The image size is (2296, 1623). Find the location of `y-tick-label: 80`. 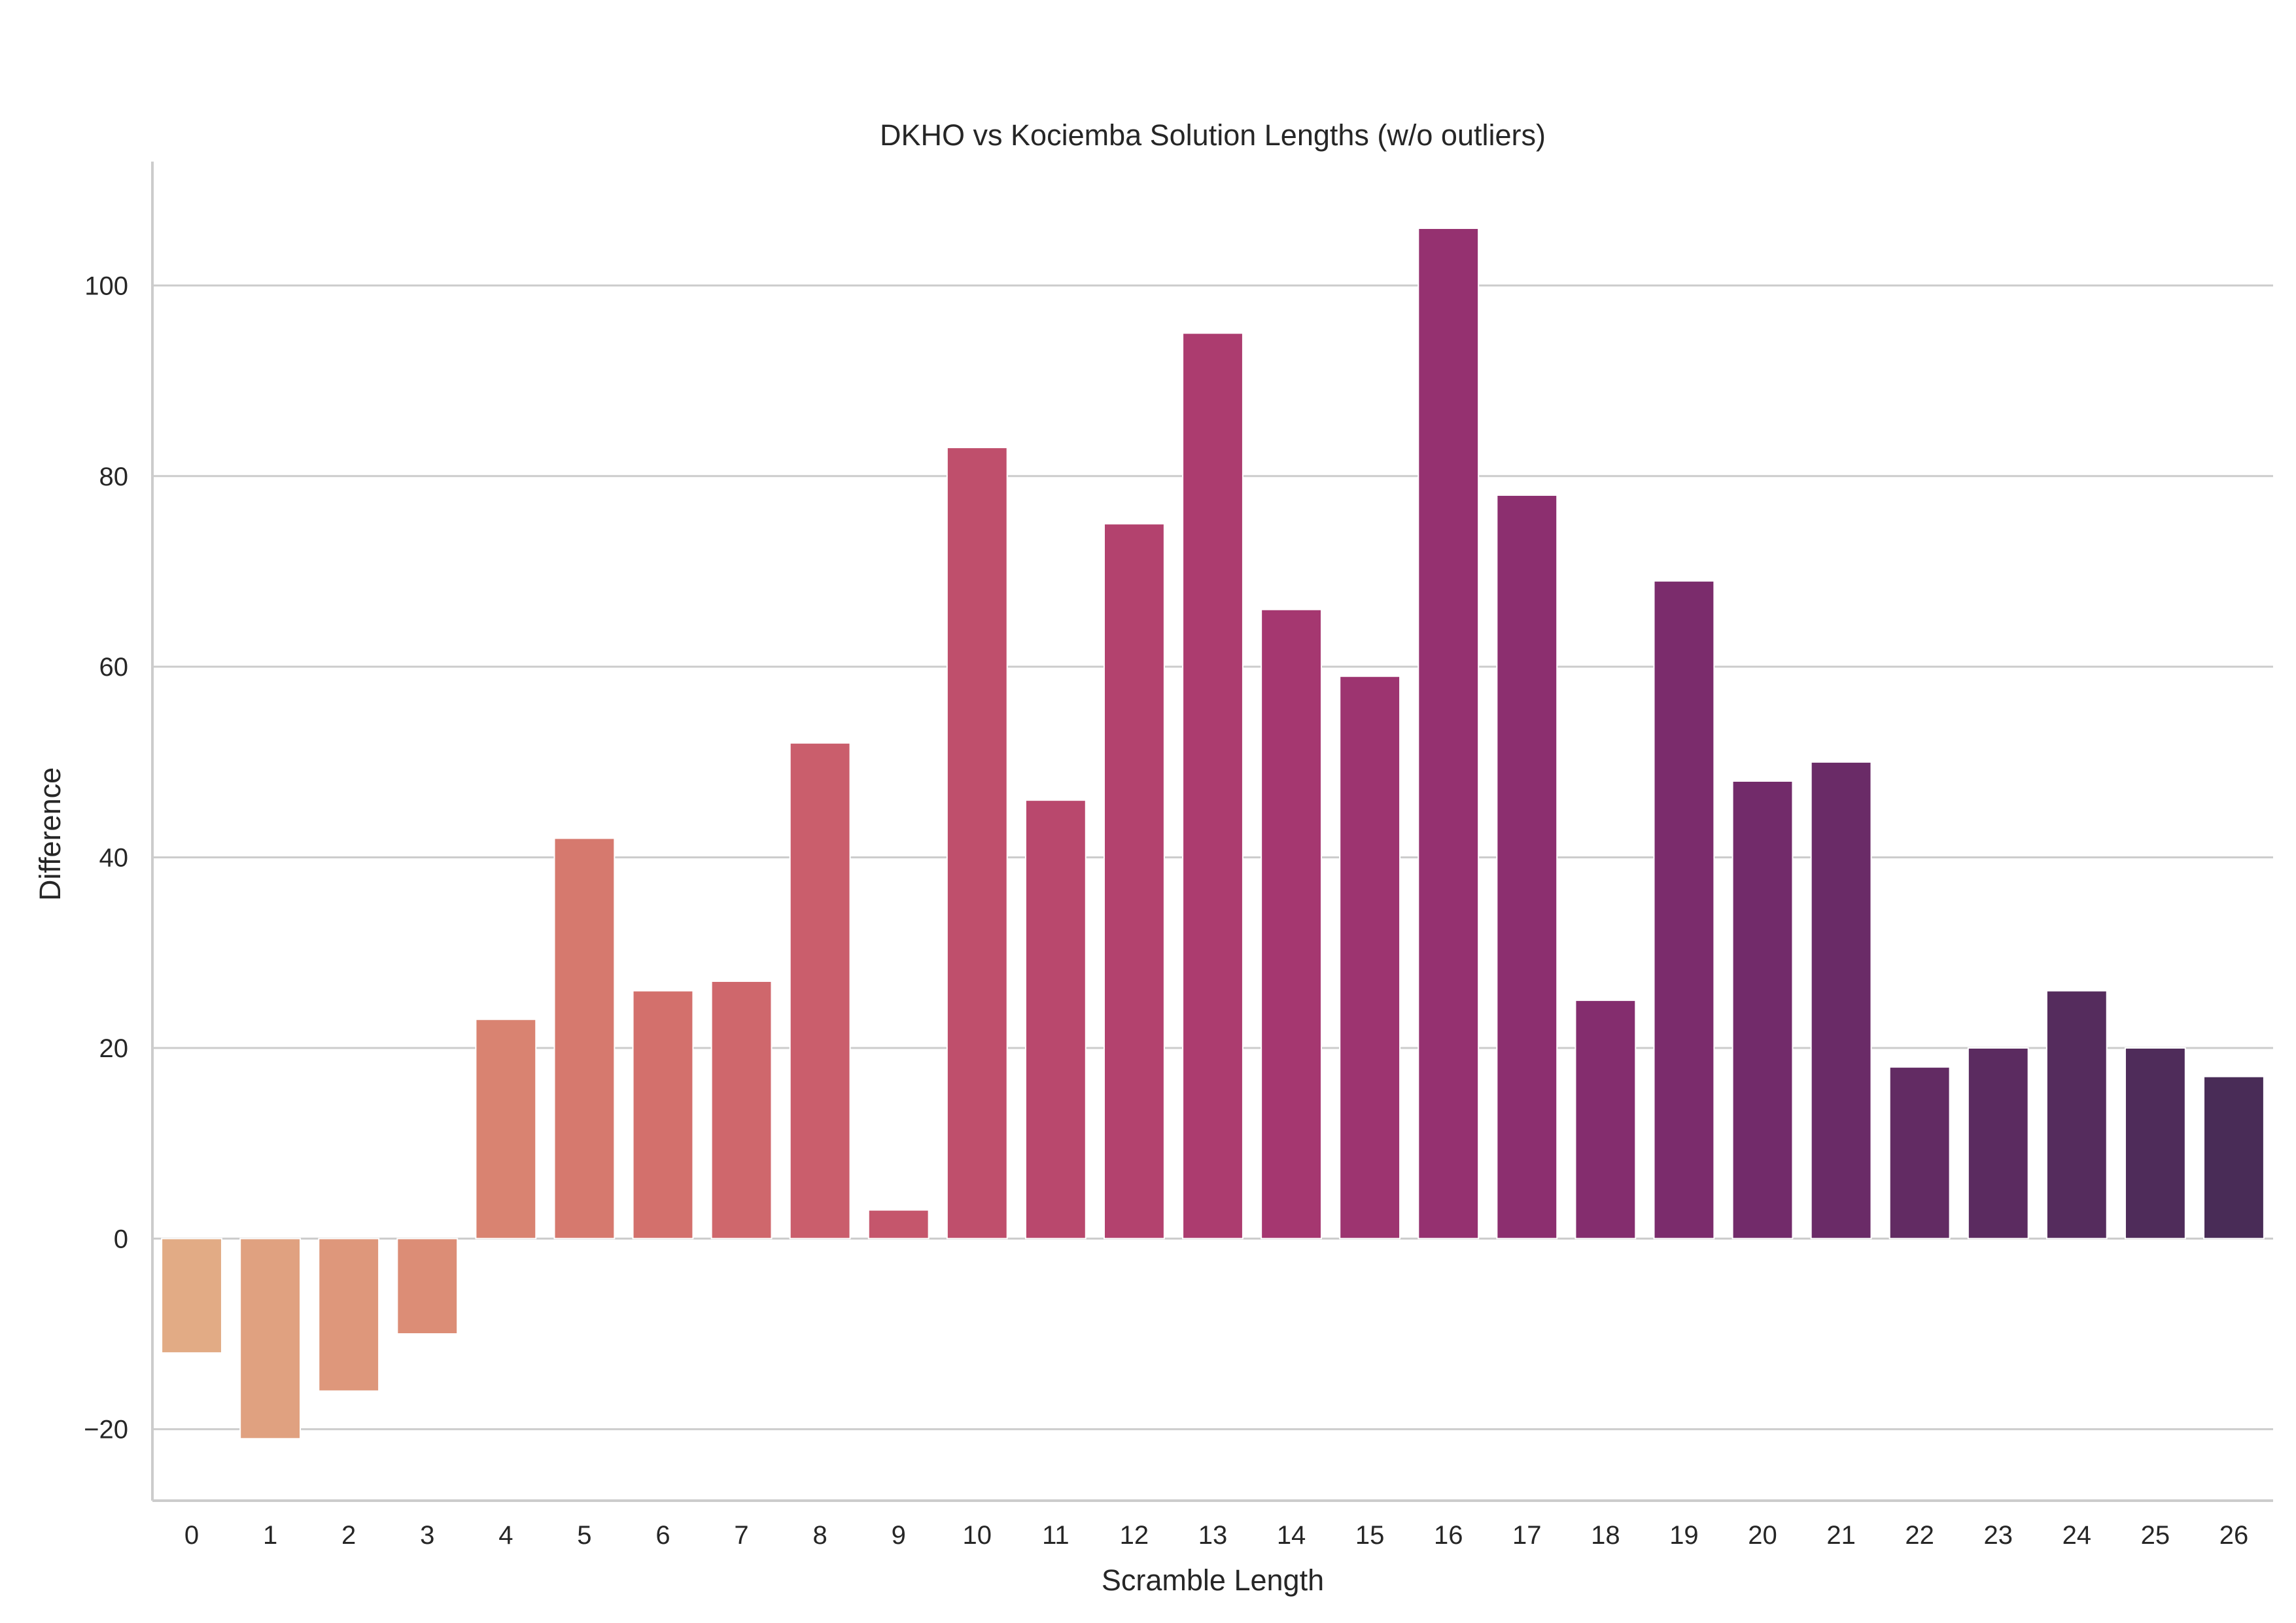

y-tick-label: 80 is located at coordinates (114, 476).